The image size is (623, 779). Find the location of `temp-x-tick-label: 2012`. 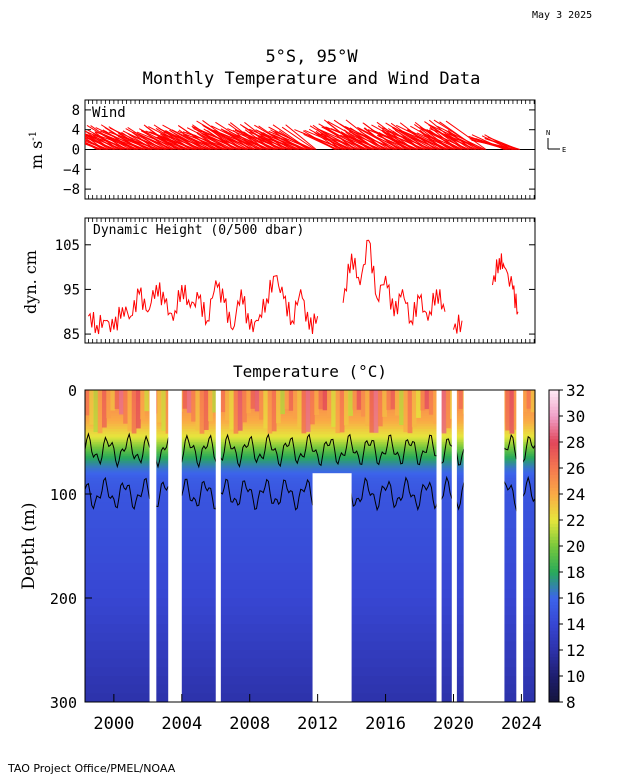

temp-x-tick-label: 2012 is located at coordinates (317, 724).